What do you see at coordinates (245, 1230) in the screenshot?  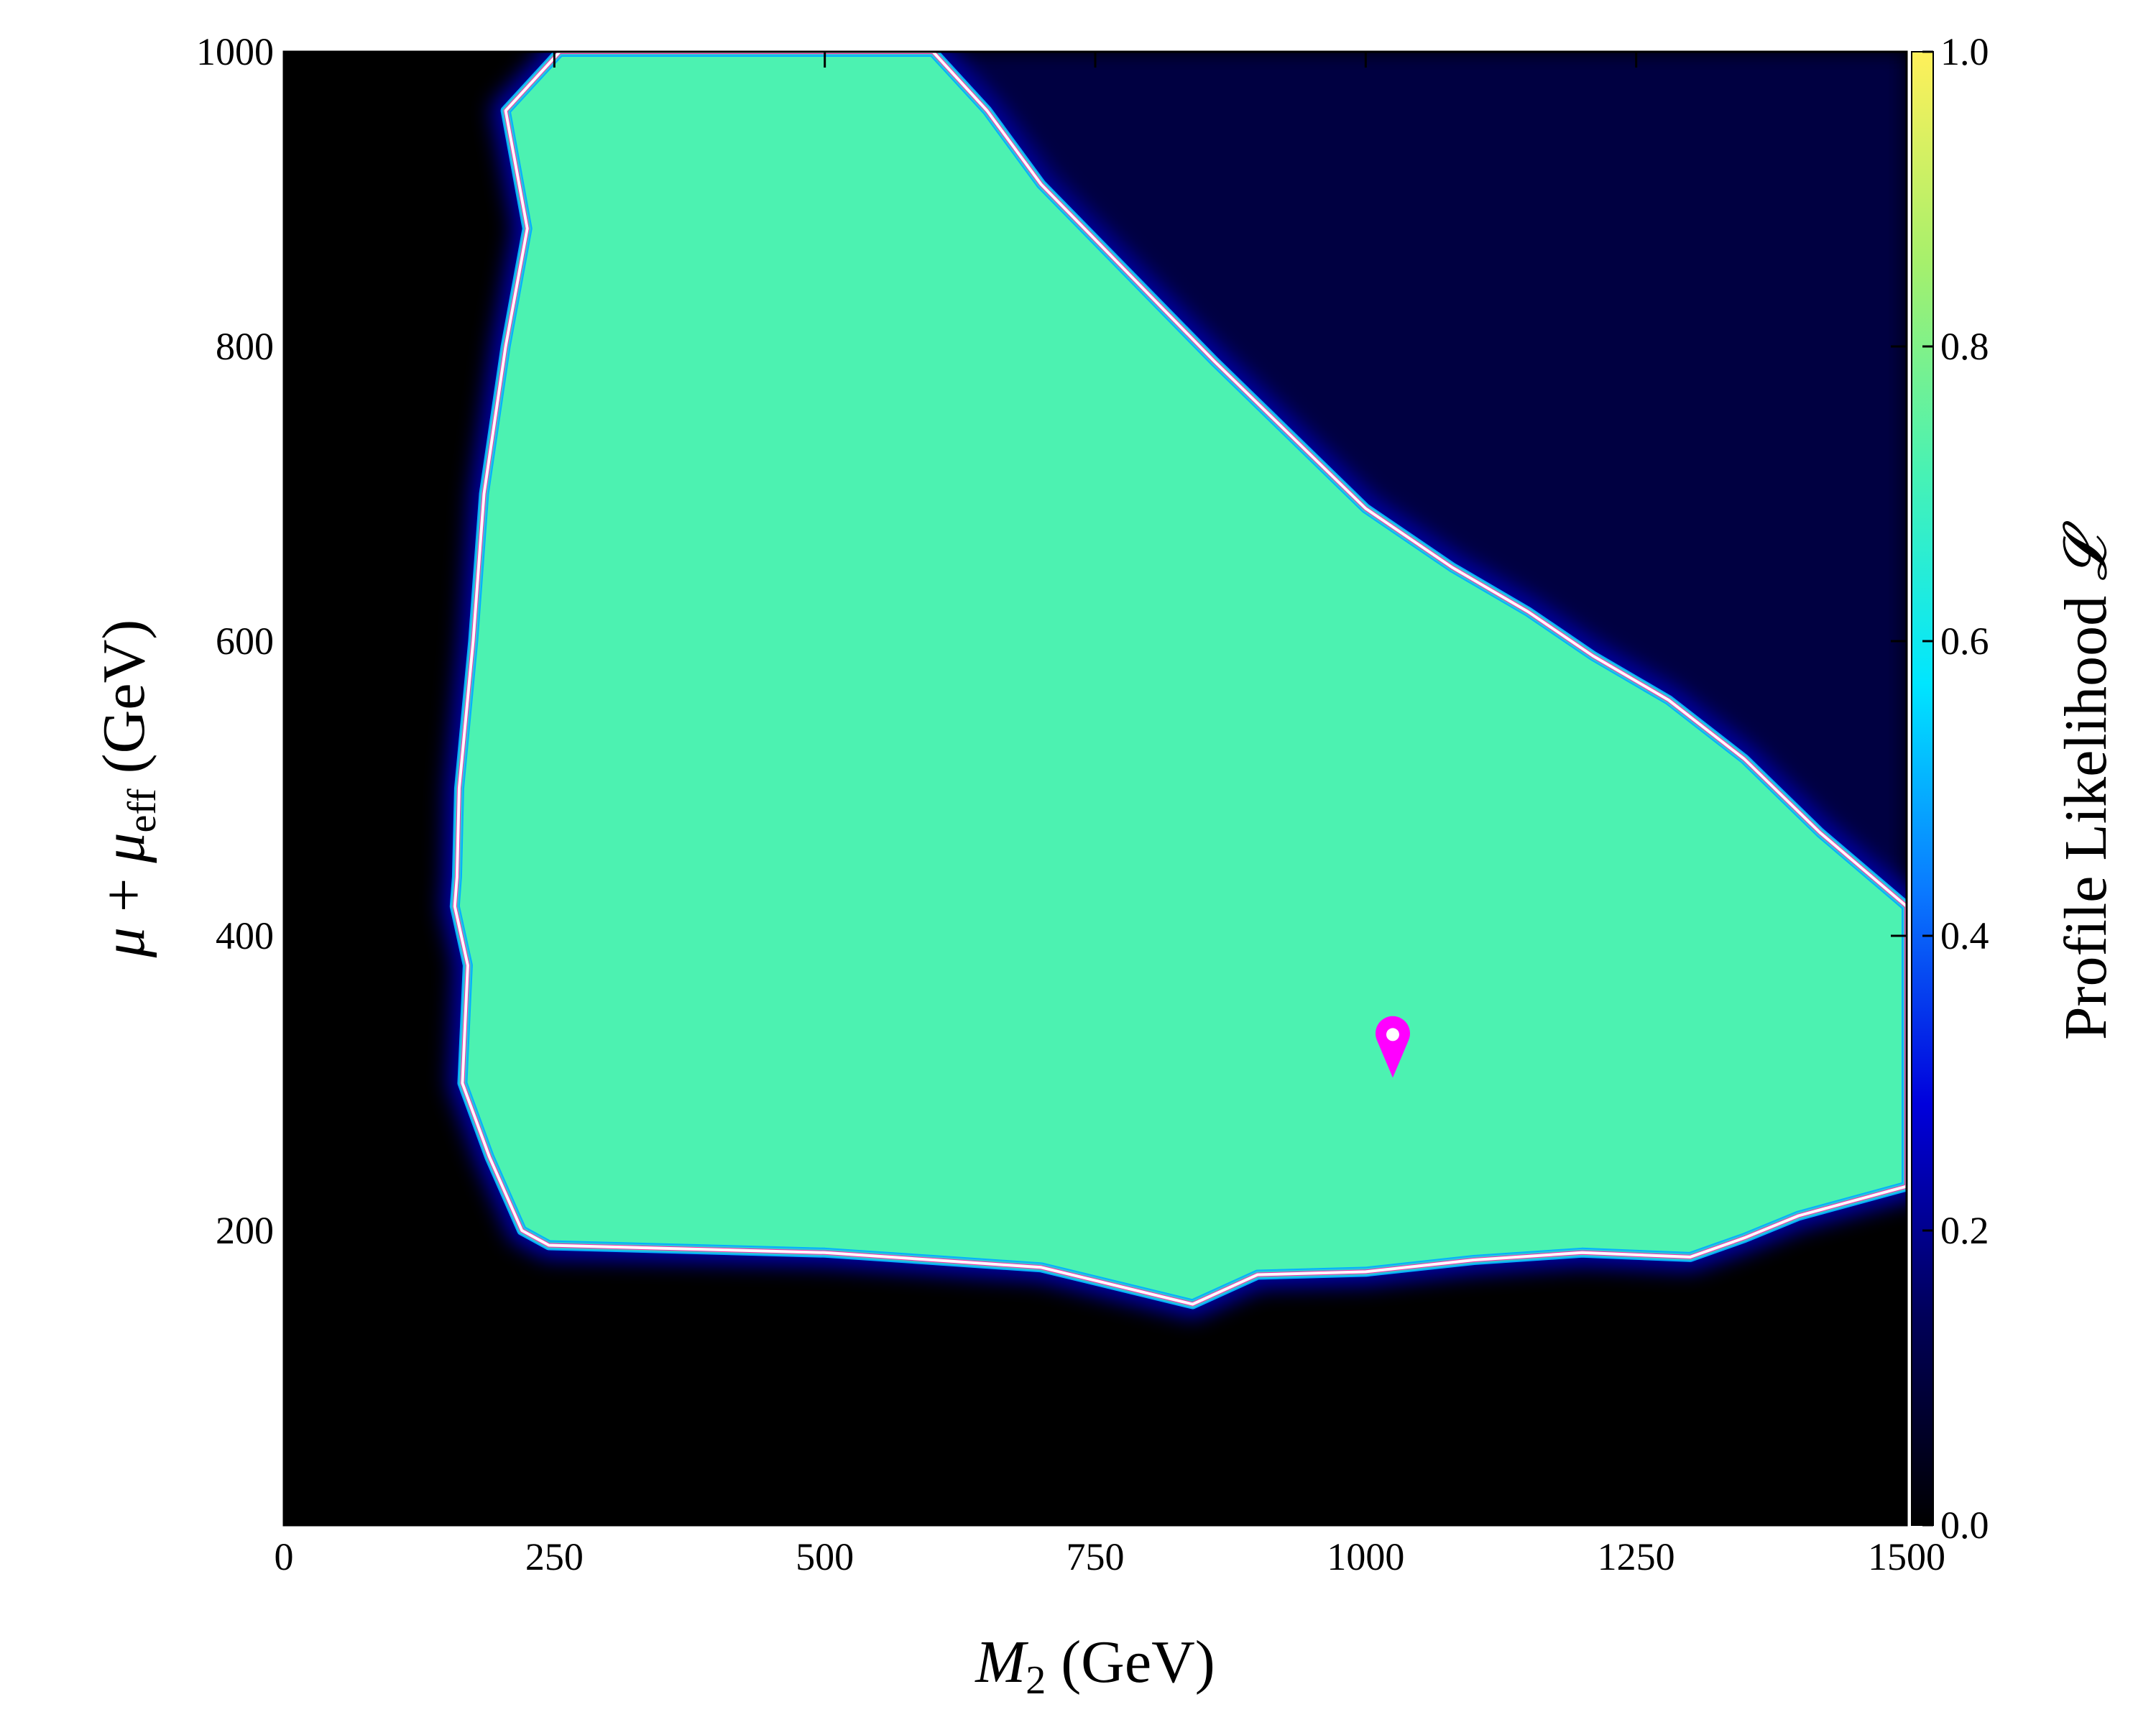 I see `y-tick-label: 200` at bounding box center [245, 1230].